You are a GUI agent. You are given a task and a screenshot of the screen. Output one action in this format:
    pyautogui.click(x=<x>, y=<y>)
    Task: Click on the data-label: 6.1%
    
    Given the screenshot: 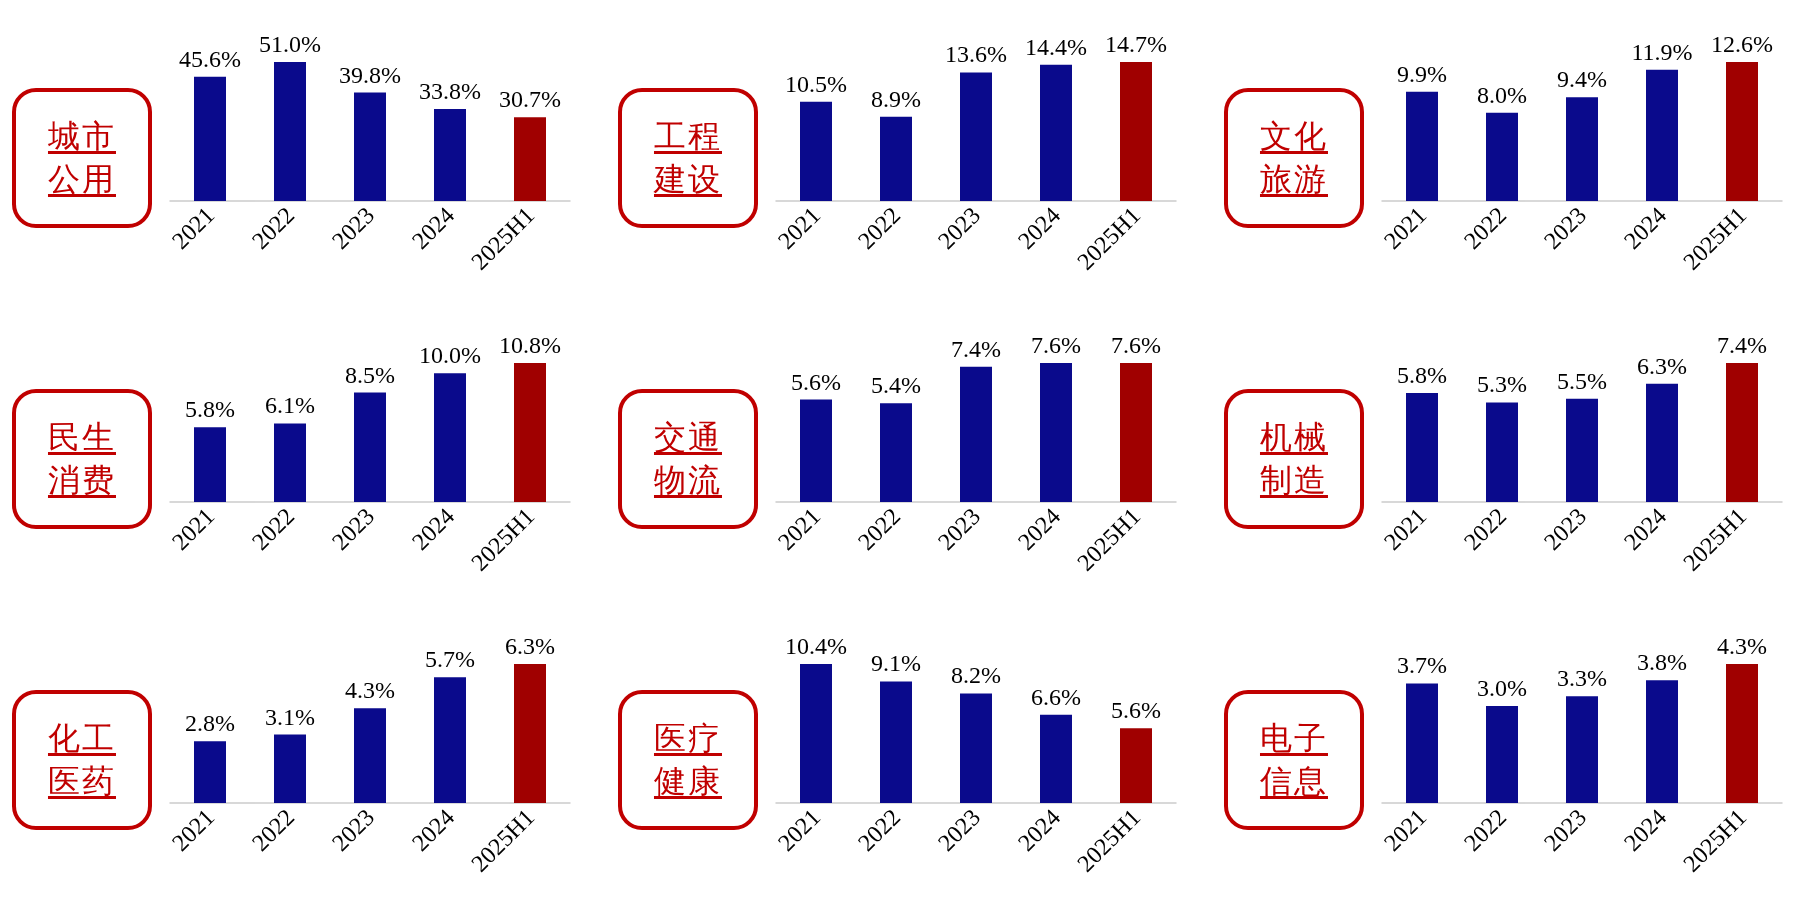 What is the action you would take?
    pyautogui.click(x=290, y=405)
    